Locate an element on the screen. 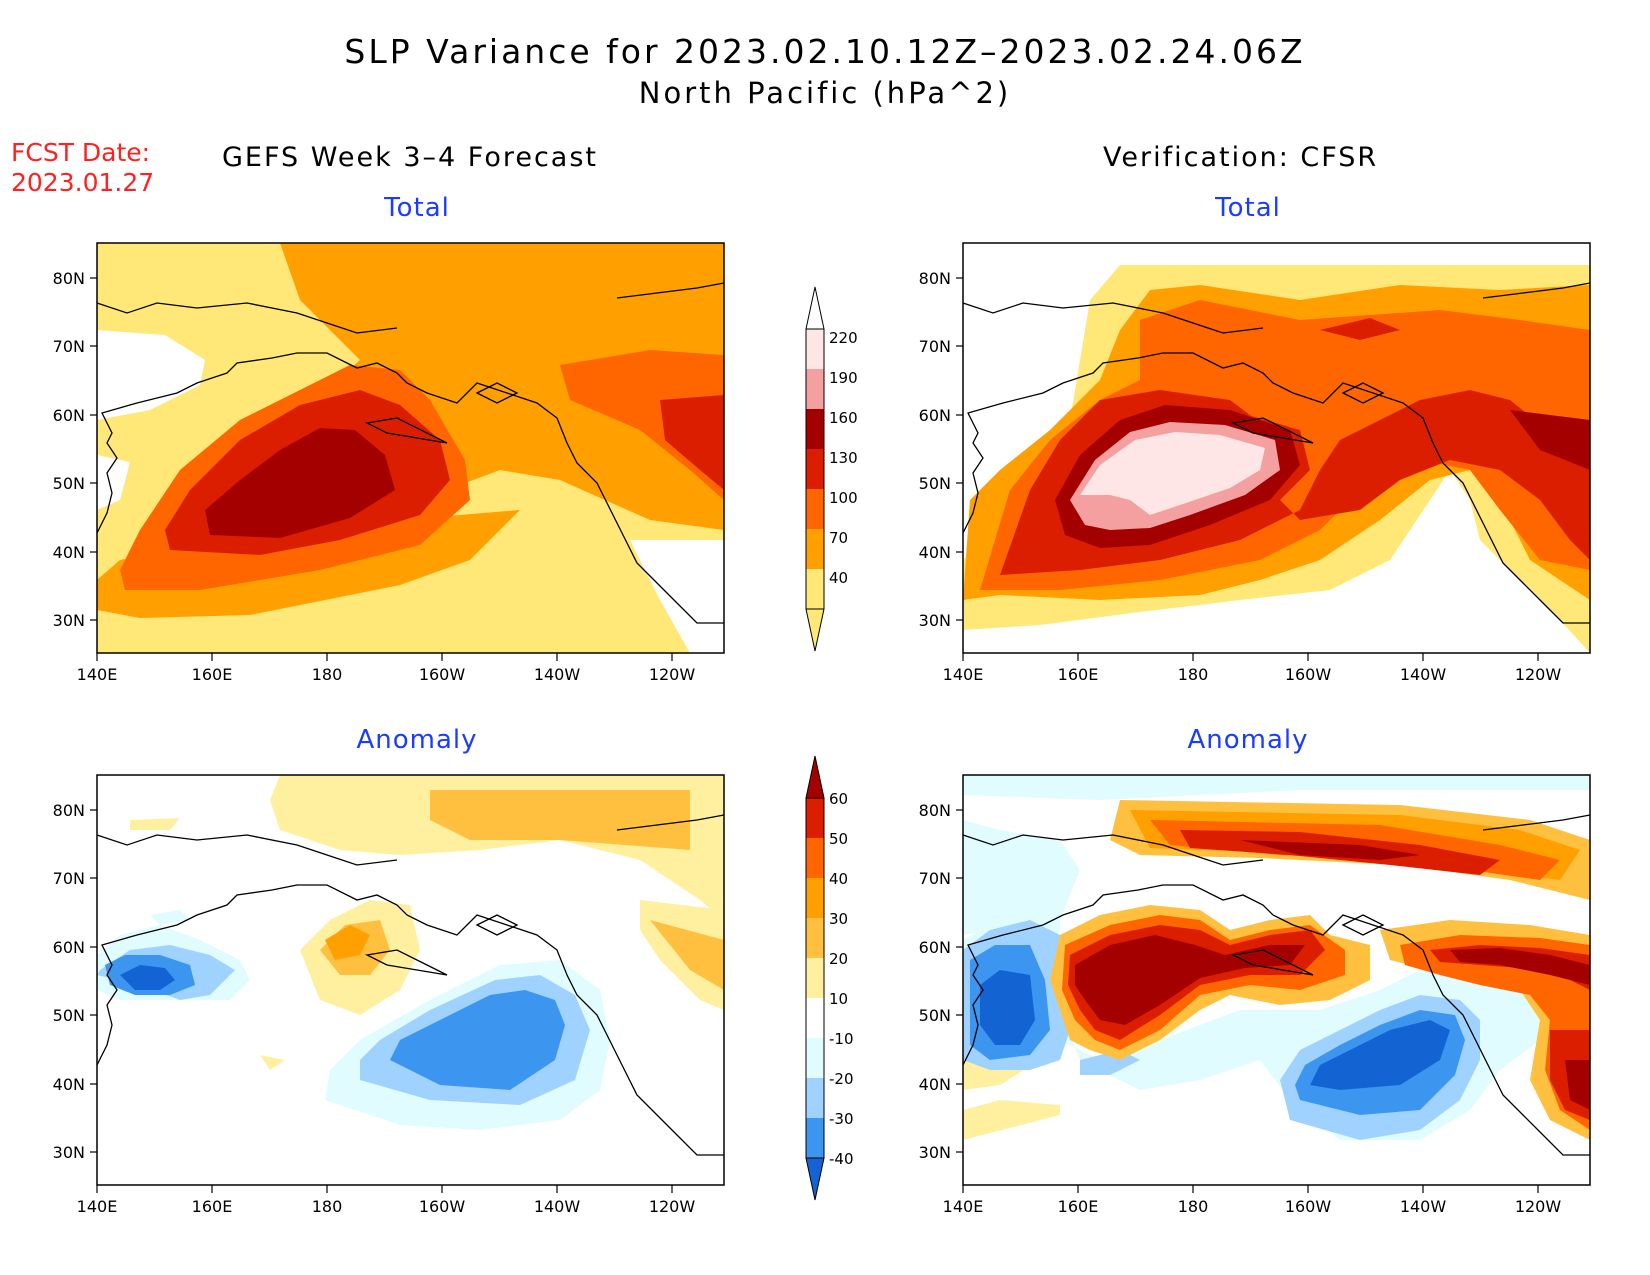 The width and height of the screenshot is (1650, 1275). forecast-date-value: 2023.01.27 is located at coordinates (83, 182).